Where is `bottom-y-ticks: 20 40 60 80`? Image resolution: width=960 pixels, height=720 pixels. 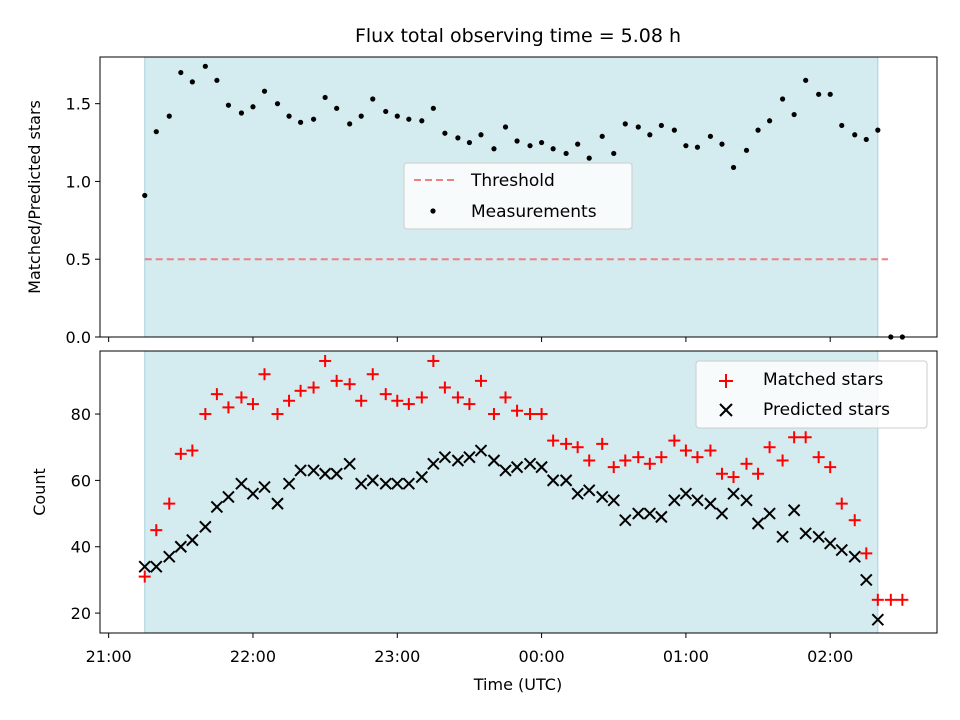 bottom-y-ticks: 20 40 60 80 is located at coordinates (85, 514).